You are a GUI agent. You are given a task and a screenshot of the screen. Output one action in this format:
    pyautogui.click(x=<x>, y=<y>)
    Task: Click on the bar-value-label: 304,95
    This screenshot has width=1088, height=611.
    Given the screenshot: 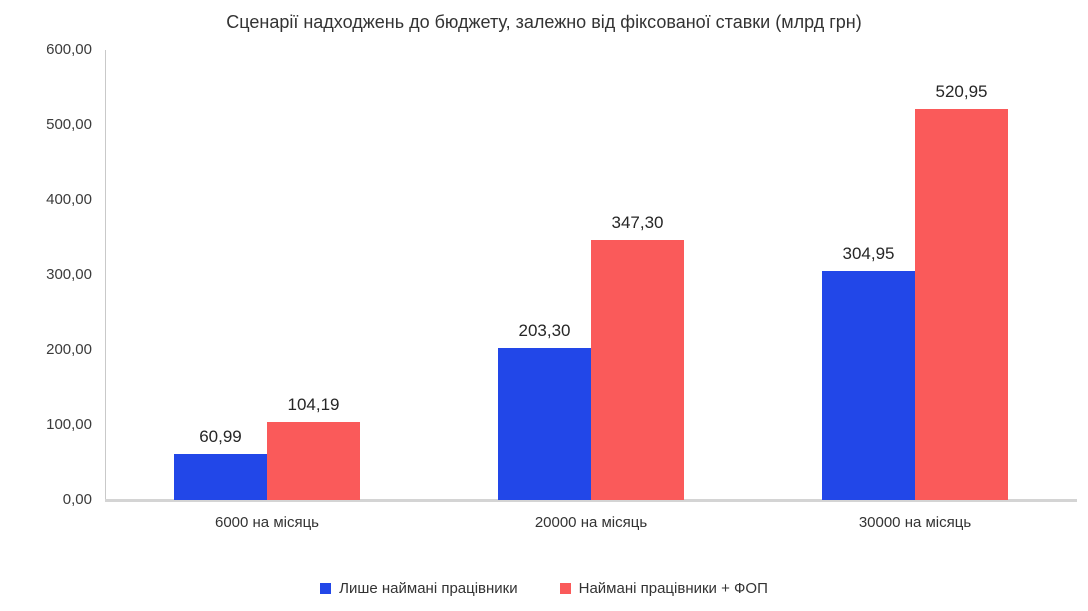 What is the action you would take?
    pyautogui.click(x=868, y=254)
    